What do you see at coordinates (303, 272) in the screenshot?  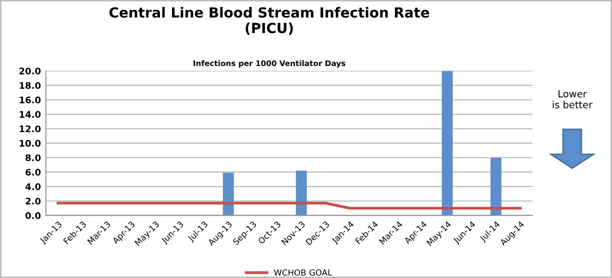 I see `legend-label: WCHOB GOAL` at bounding box center [303, 272].